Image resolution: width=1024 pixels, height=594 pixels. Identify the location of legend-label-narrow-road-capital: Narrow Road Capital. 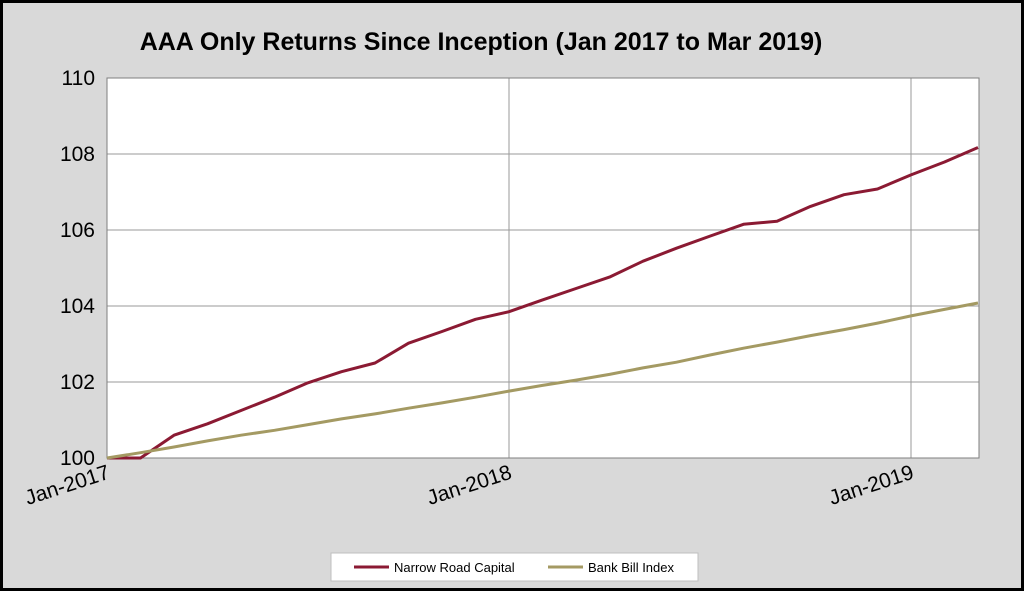
(454, 567).